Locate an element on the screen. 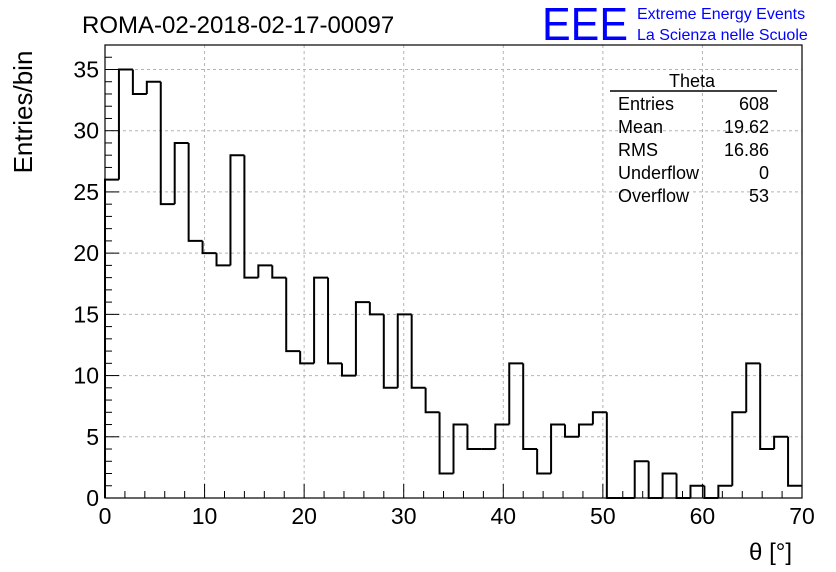 The width and height of the screenshot is (836, 572). y-axis-label: Entries/bin is located at coordinates (23, 112).